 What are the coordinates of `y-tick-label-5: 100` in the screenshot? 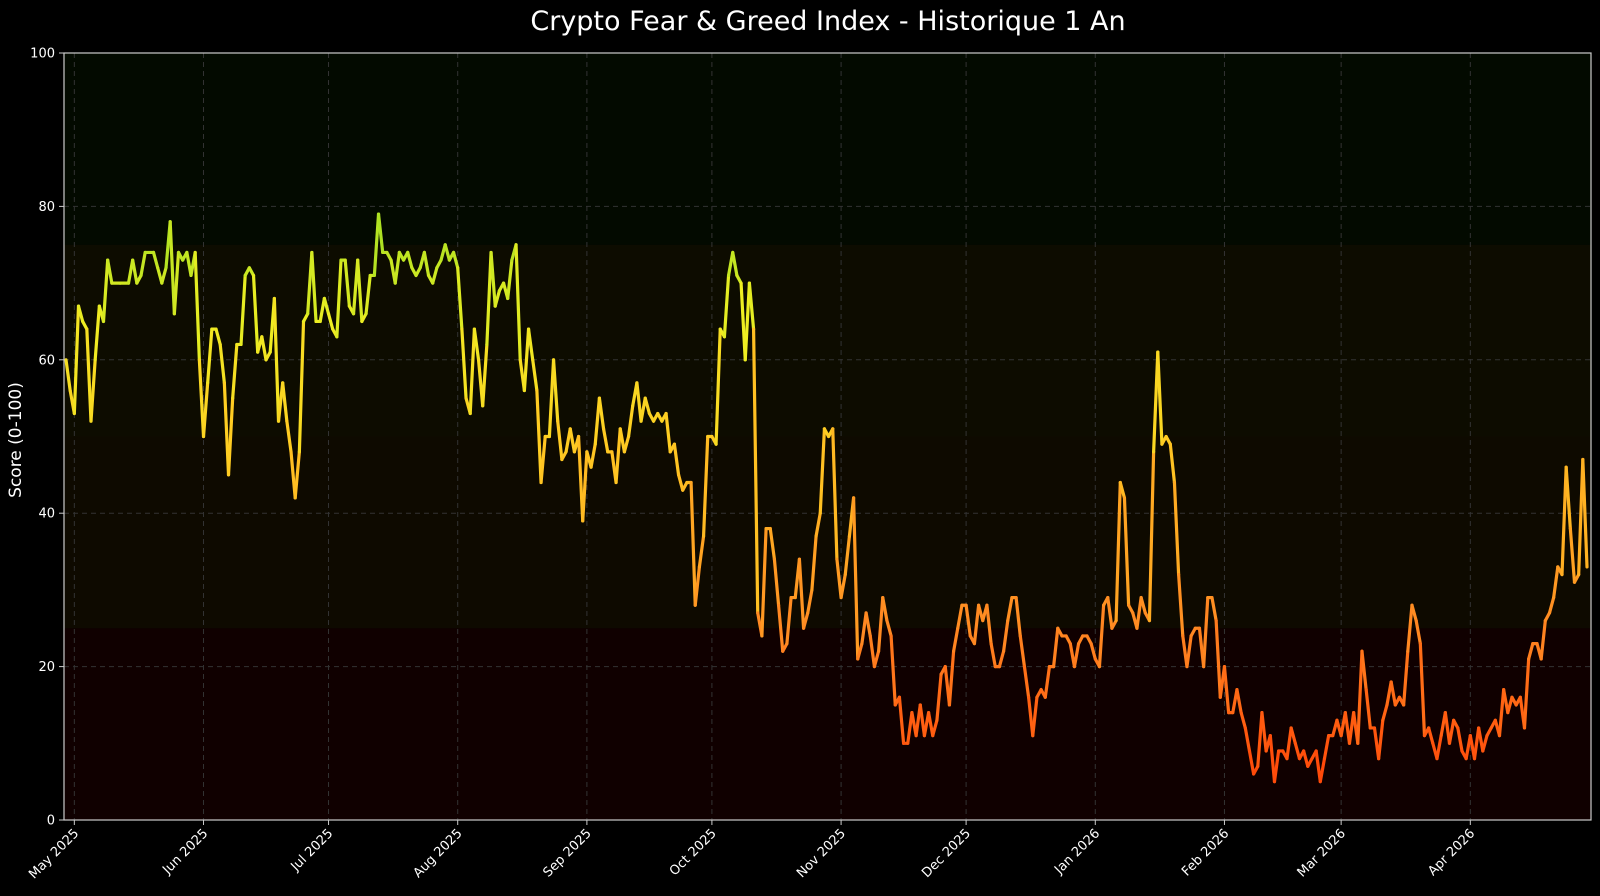 It's located at (42, 54).